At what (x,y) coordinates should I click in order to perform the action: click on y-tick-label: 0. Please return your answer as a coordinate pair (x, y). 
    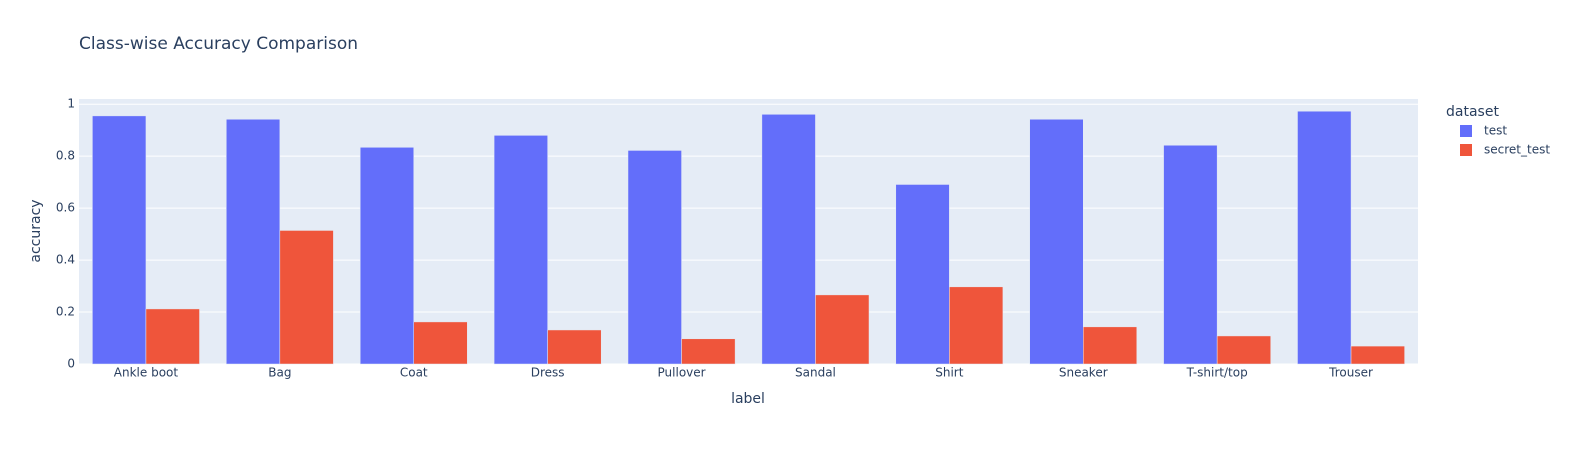
    Looking at the image, I should click on (71, 364).